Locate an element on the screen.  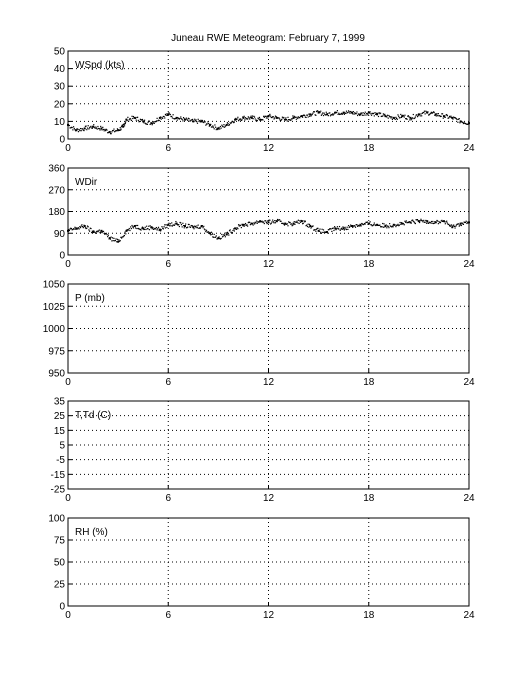
y-tick-label: 35 is located at coordinates (60, 402).